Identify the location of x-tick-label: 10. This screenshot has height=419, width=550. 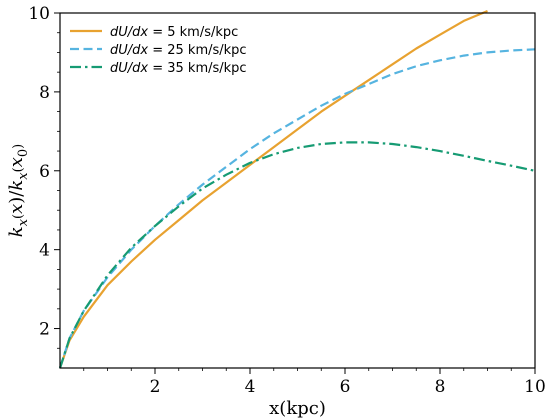
(535, 387).